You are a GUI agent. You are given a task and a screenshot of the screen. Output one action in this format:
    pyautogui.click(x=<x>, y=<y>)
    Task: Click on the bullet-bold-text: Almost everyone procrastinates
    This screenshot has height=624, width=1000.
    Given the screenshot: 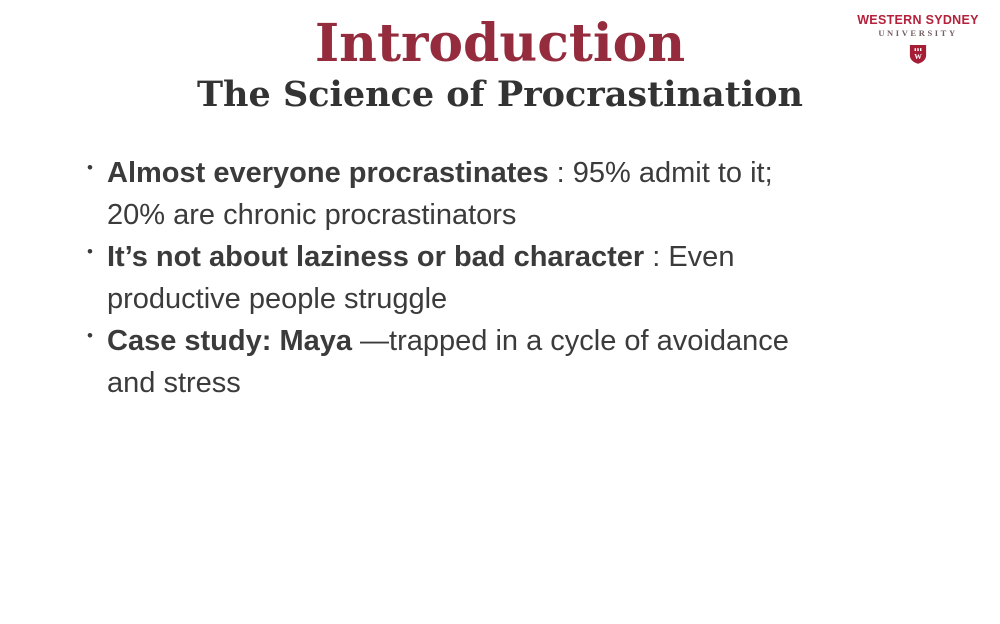 What is the action you would take?
    pyautogui.click(x=328, y=172)
    